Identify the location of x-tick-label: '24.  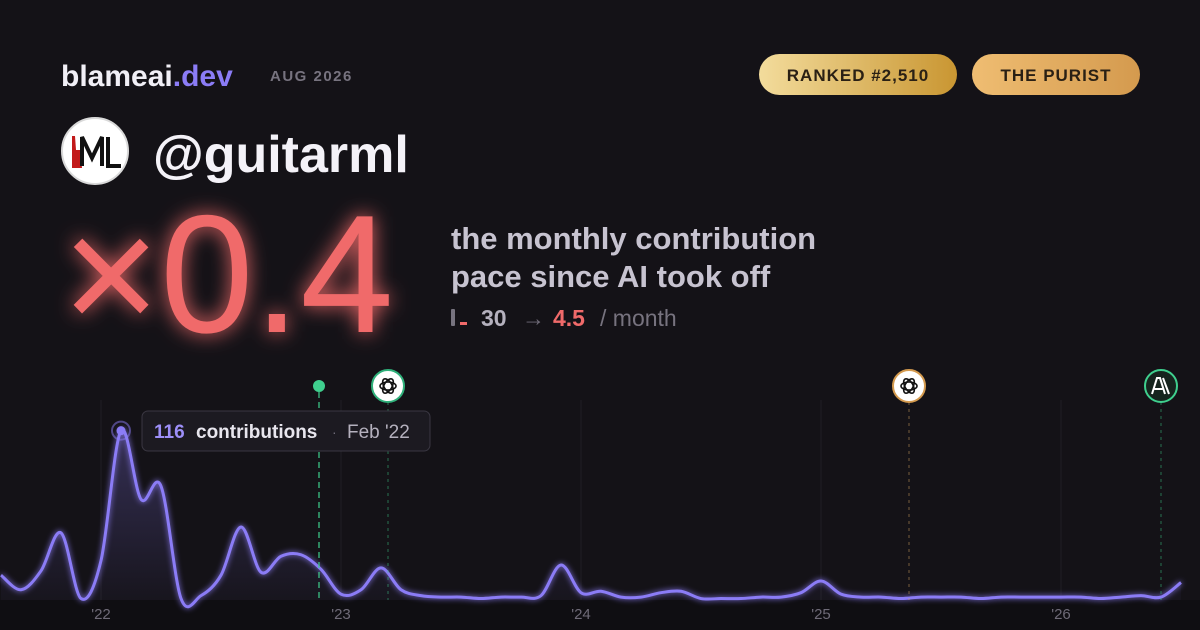
(581, 614).